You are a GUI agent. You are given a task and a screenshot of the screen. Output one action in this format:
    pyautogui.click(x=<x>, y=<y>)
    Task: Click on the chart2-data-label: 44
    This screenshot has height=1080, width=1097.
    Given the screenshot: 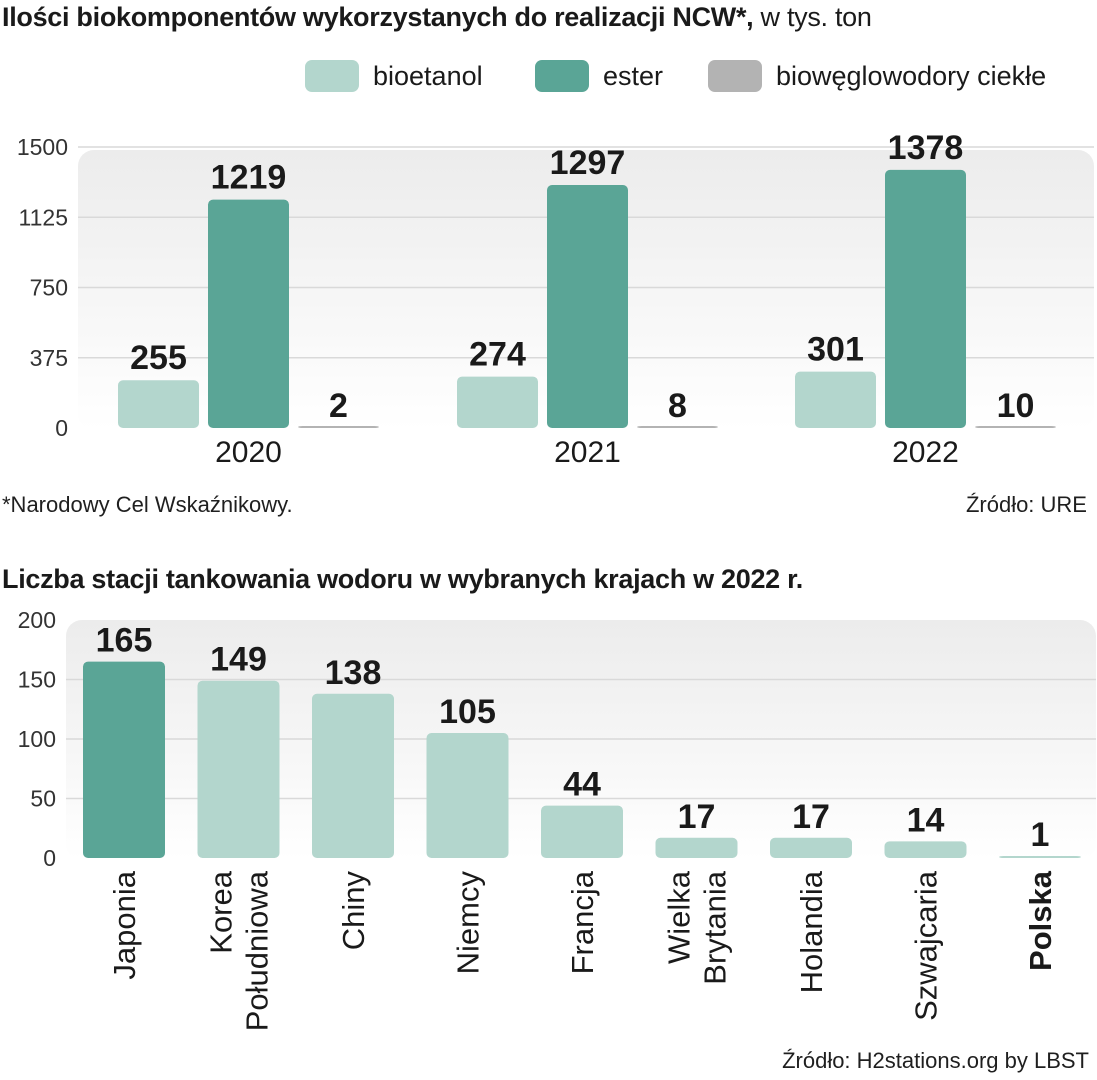 What is the action you would take?
    pyautogui.click(x=582, y=785)
    